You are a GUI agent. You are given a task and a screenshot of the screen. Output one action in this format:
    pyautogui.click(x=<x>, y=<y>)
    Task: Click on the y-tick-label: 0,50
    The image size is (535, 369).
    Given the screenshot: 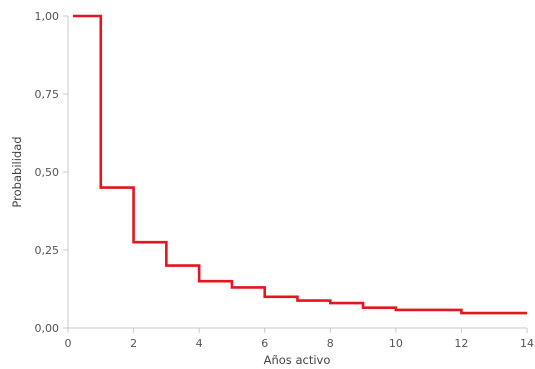 What is the action you would take?
    pyautogui.click(x=47, y=172)
    